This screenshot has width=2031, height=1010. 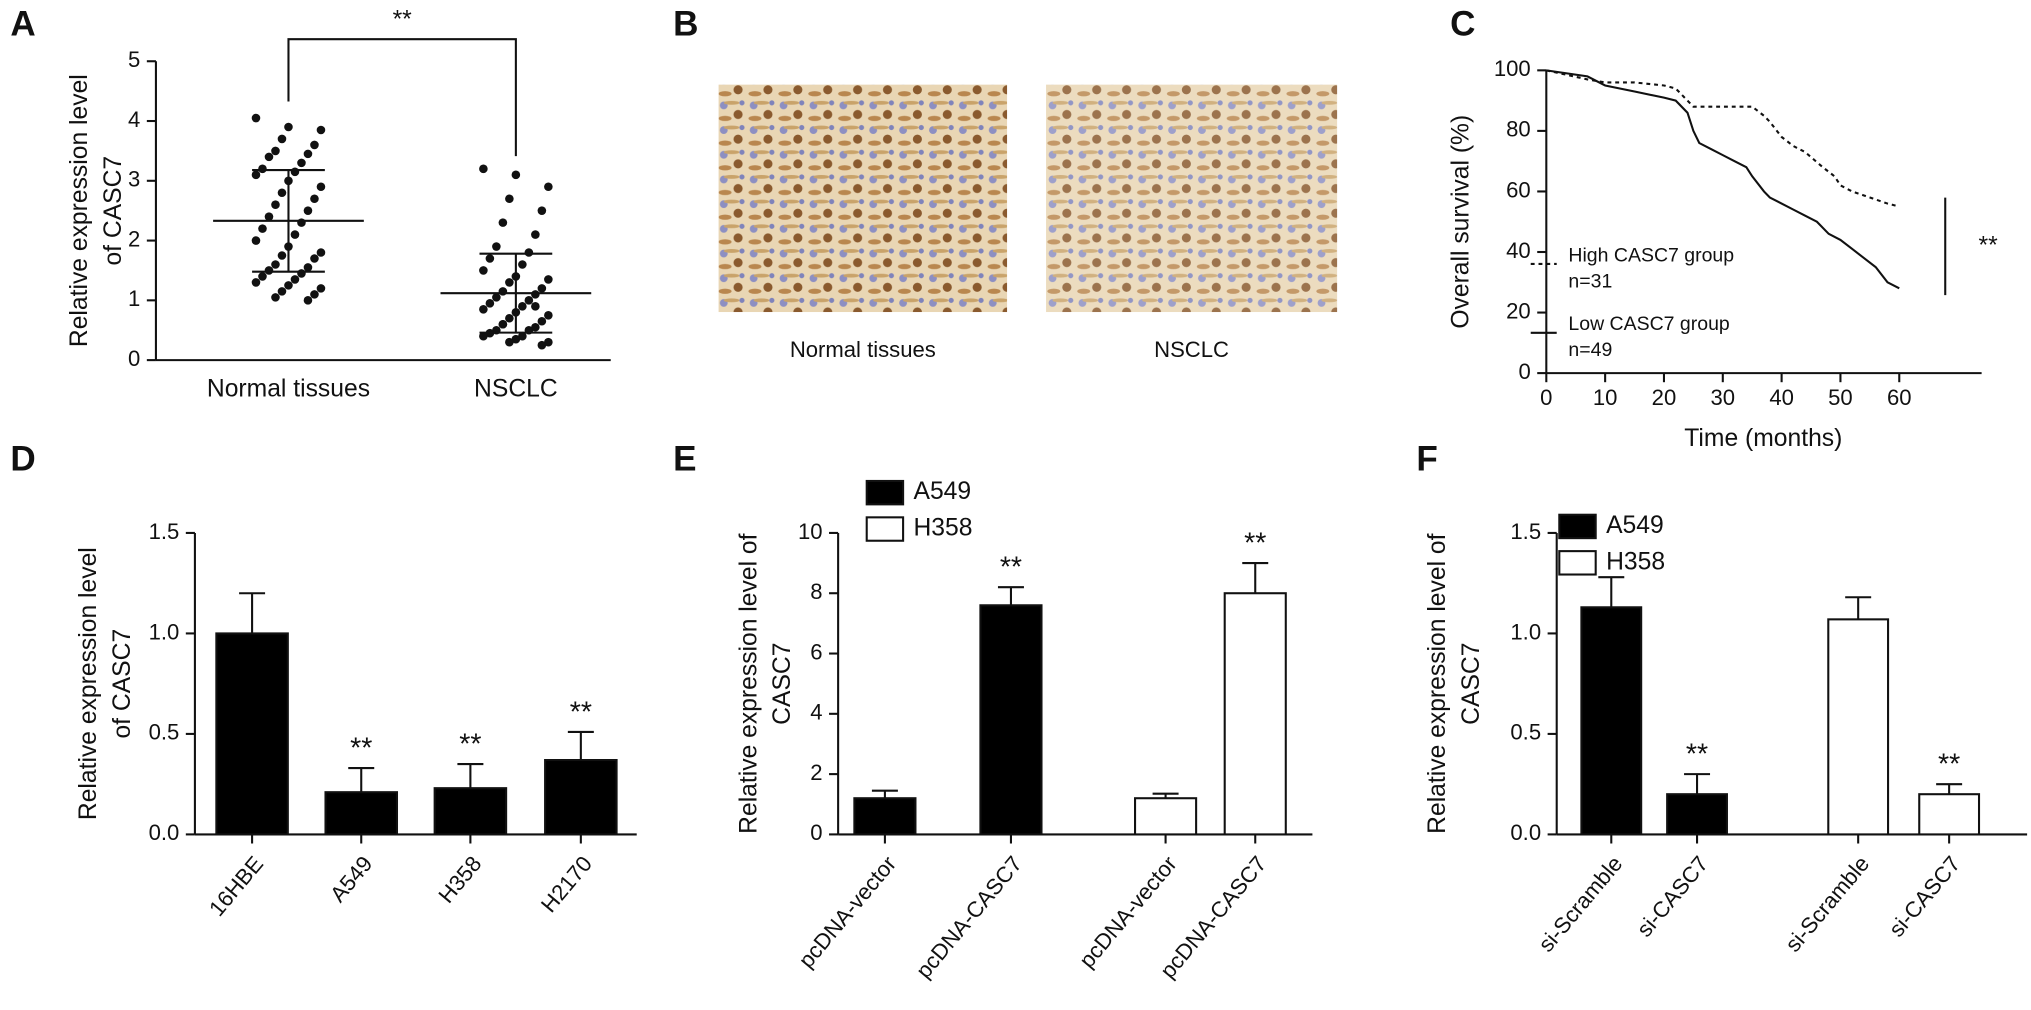 I want to click on legend-label: n=31, so click(x=1590, y=281).